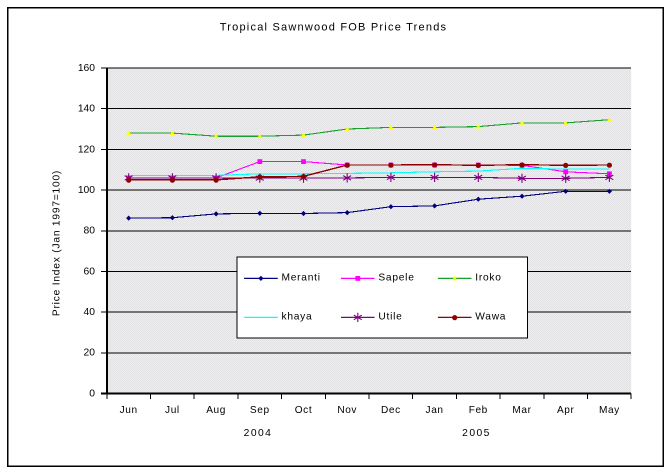 This screenshot has width=668, height=475. Describe the element at coordinates (391, 410) in the screenshot. I see `svg-text: Dec` at that location.